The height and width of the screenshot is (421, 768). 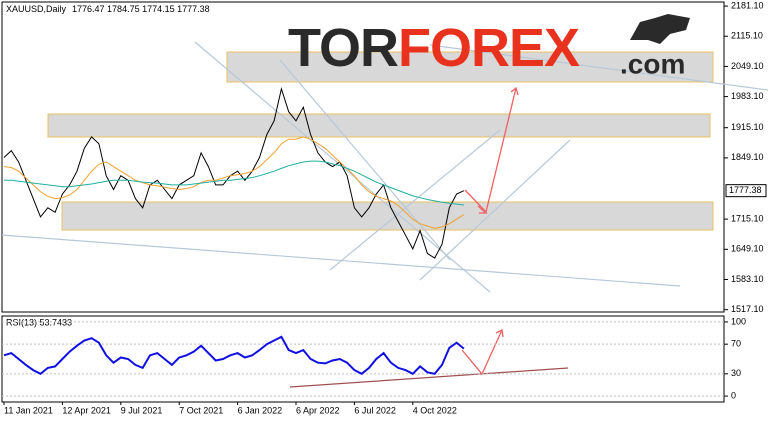 I want to click on y-tick-label: 1715.10, so click(x=747, y=219).